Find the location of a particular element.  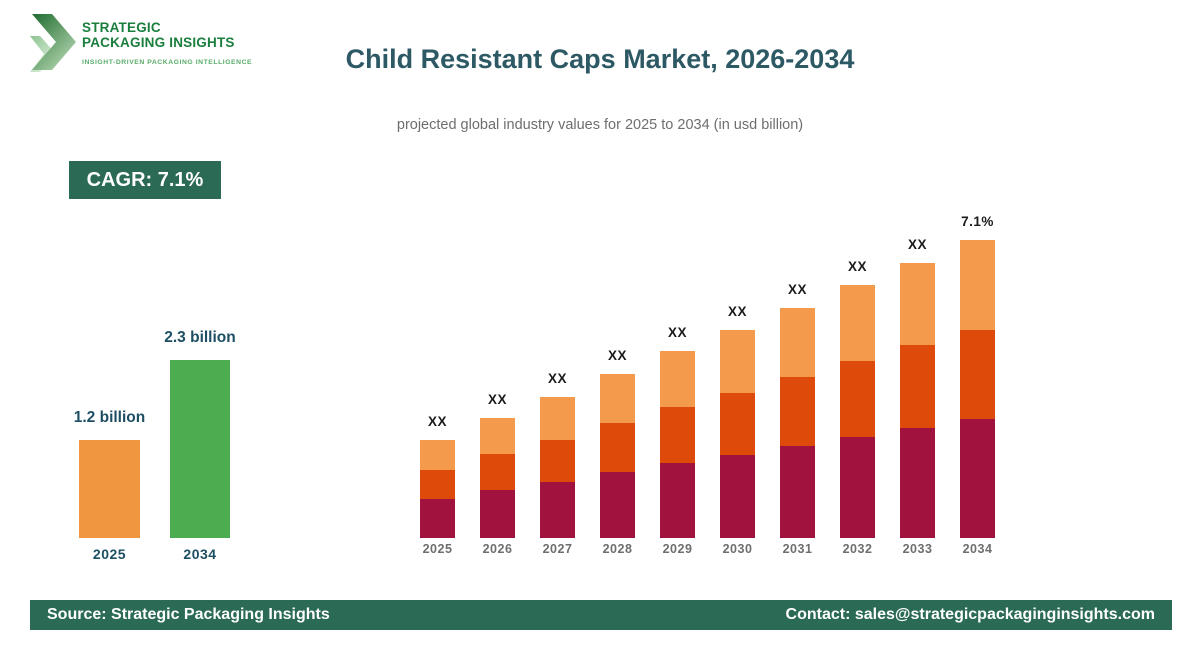

projection-bar-2028 is located at coordinates (617, 456).